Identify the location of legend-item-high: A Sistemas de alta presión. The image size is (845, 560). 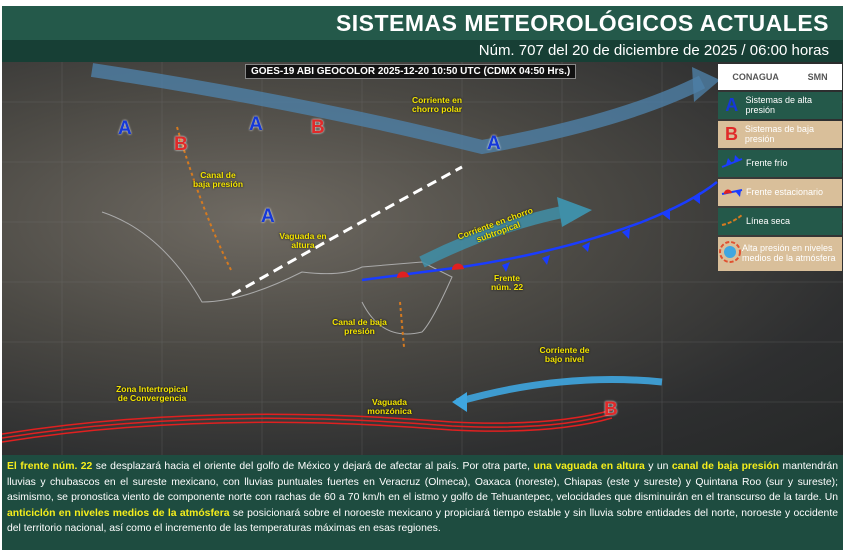
(780, 105).